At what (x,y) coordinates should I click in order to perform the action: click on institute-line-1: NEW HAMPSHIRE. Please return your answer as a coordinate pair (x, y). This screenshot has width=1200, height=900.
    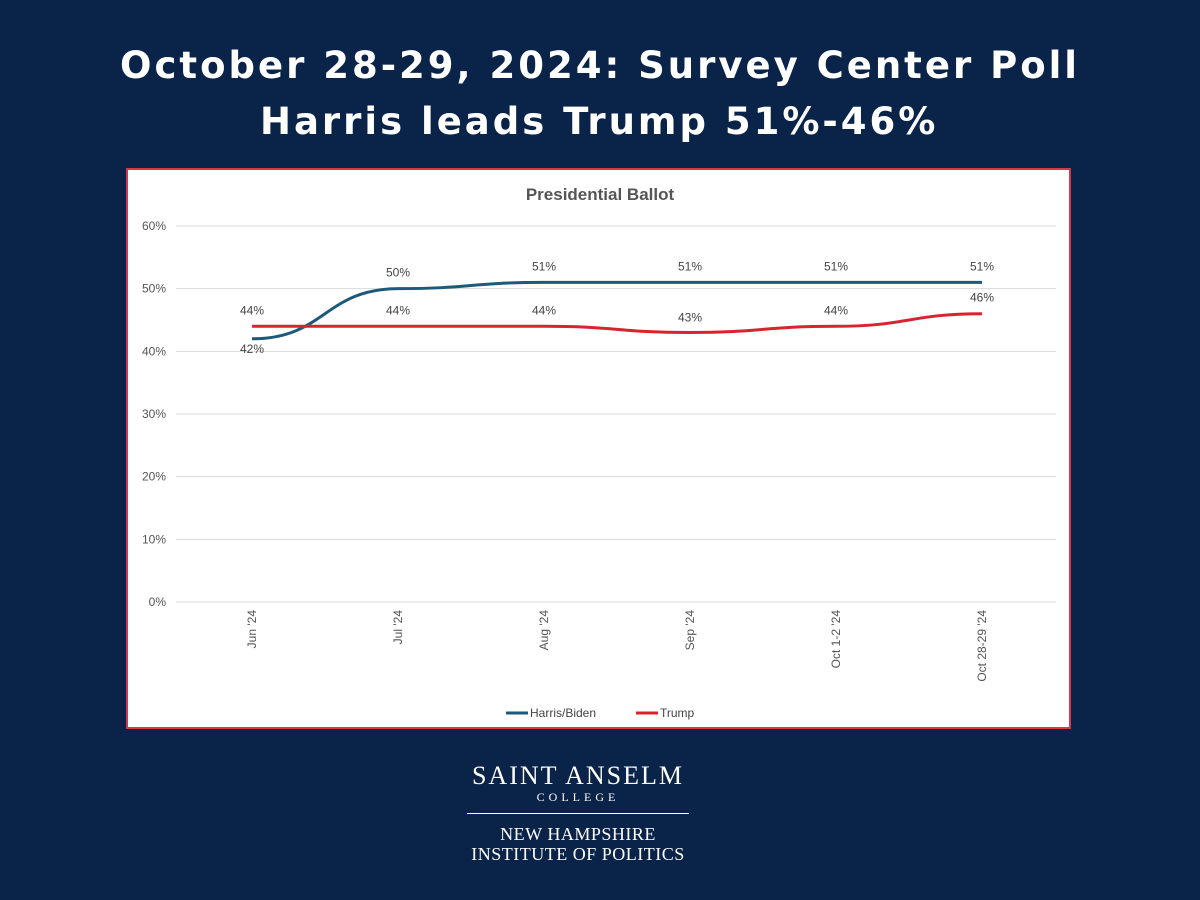
    Looking at the image, I should click on (578, 834).